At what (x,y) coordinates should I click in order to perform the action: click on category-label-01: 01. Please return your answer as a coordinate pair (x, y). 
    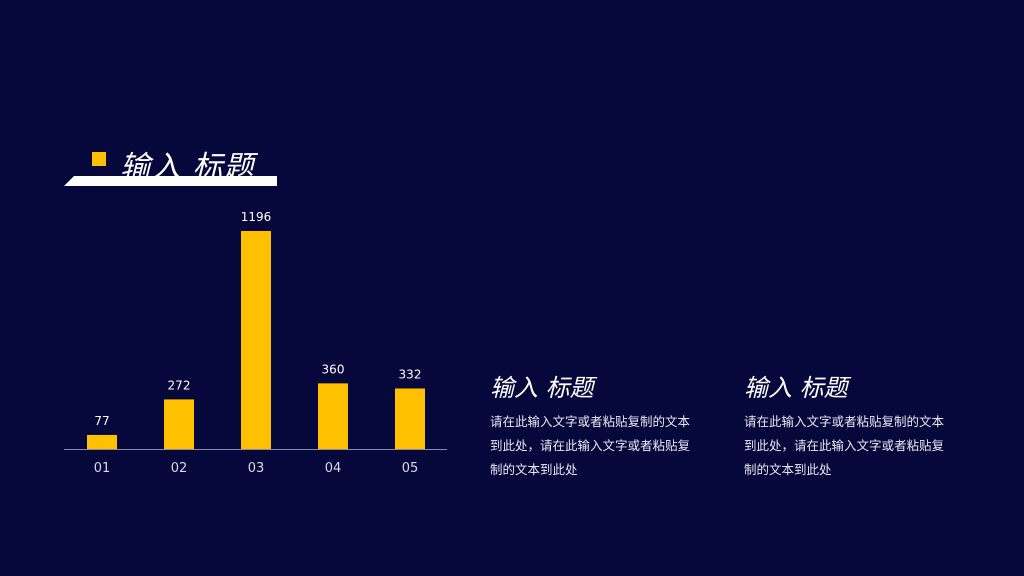
    Looking at the image, I should click on (102, 468).